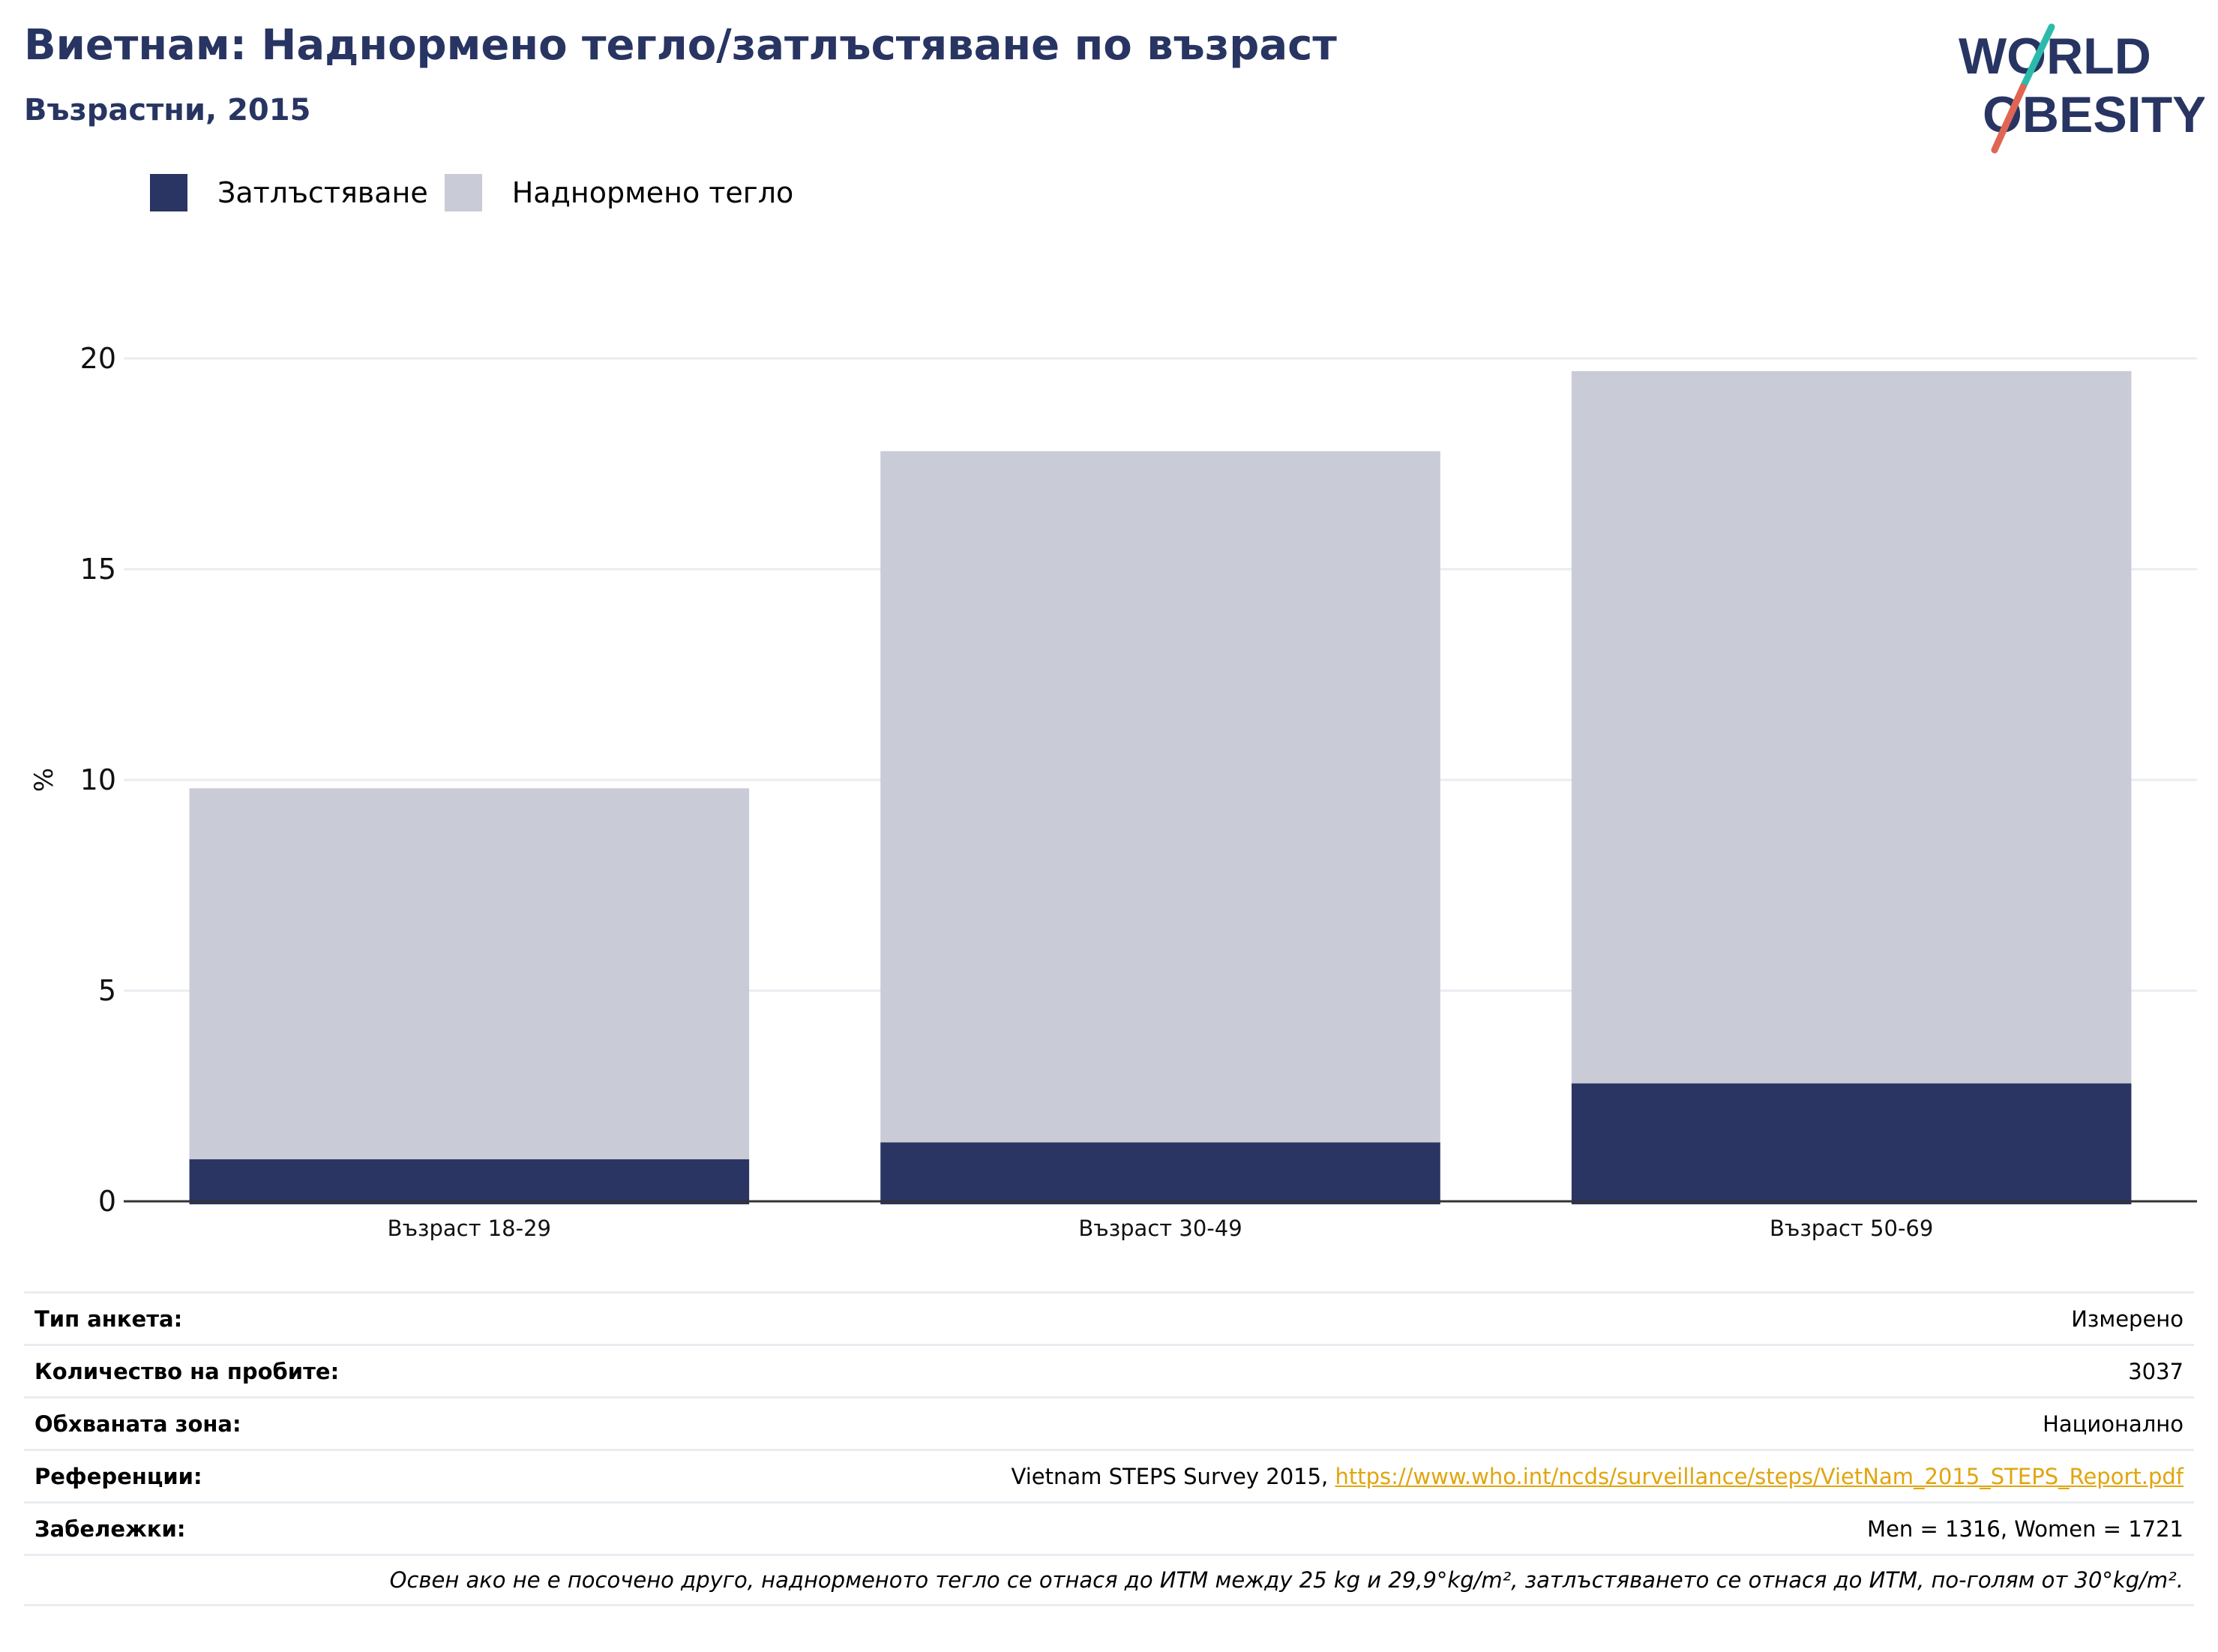 This screenshot has width=2218, height=1652. Describe the element at coordinates (2025, 1529) in the screenshot. I see `notes-value: Men = 1316, Women = 1721` at that location.